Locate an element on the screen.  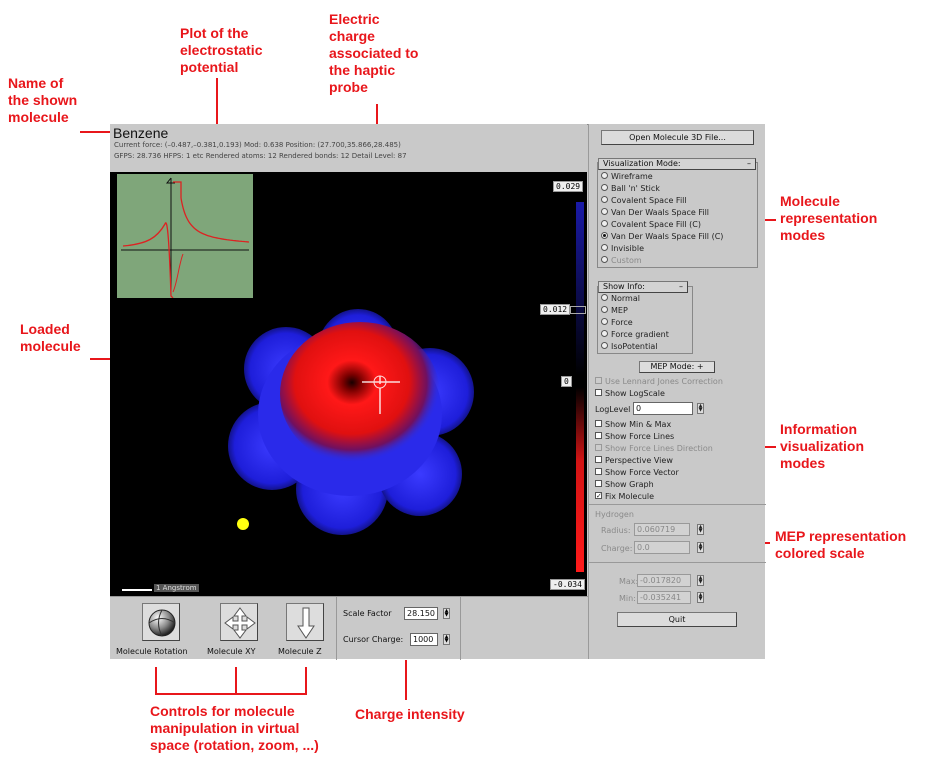
charge-input: 0.0 is located at coordinates (662, 547).